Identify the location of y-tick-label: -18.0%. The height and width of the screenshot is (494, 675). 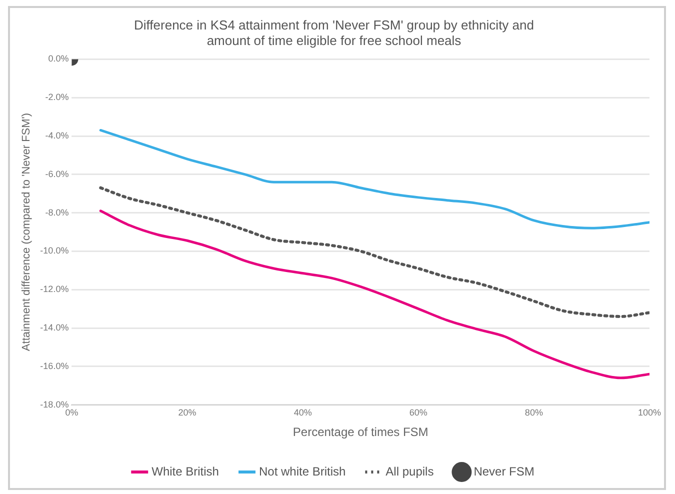
(54, 404).